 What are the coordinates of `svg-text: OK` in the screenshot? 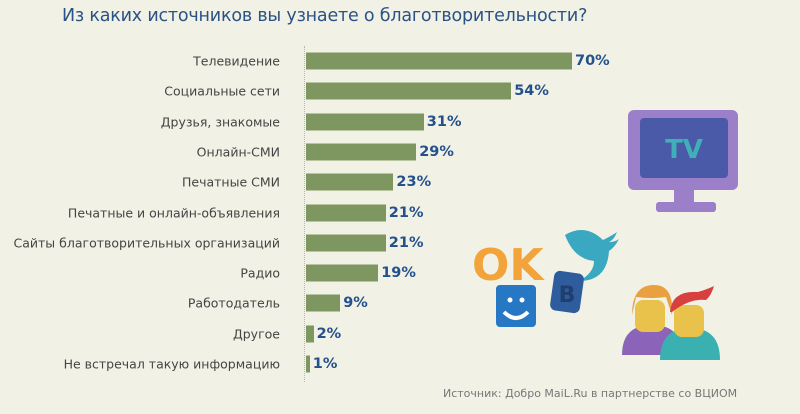 It's located at (508, 265).